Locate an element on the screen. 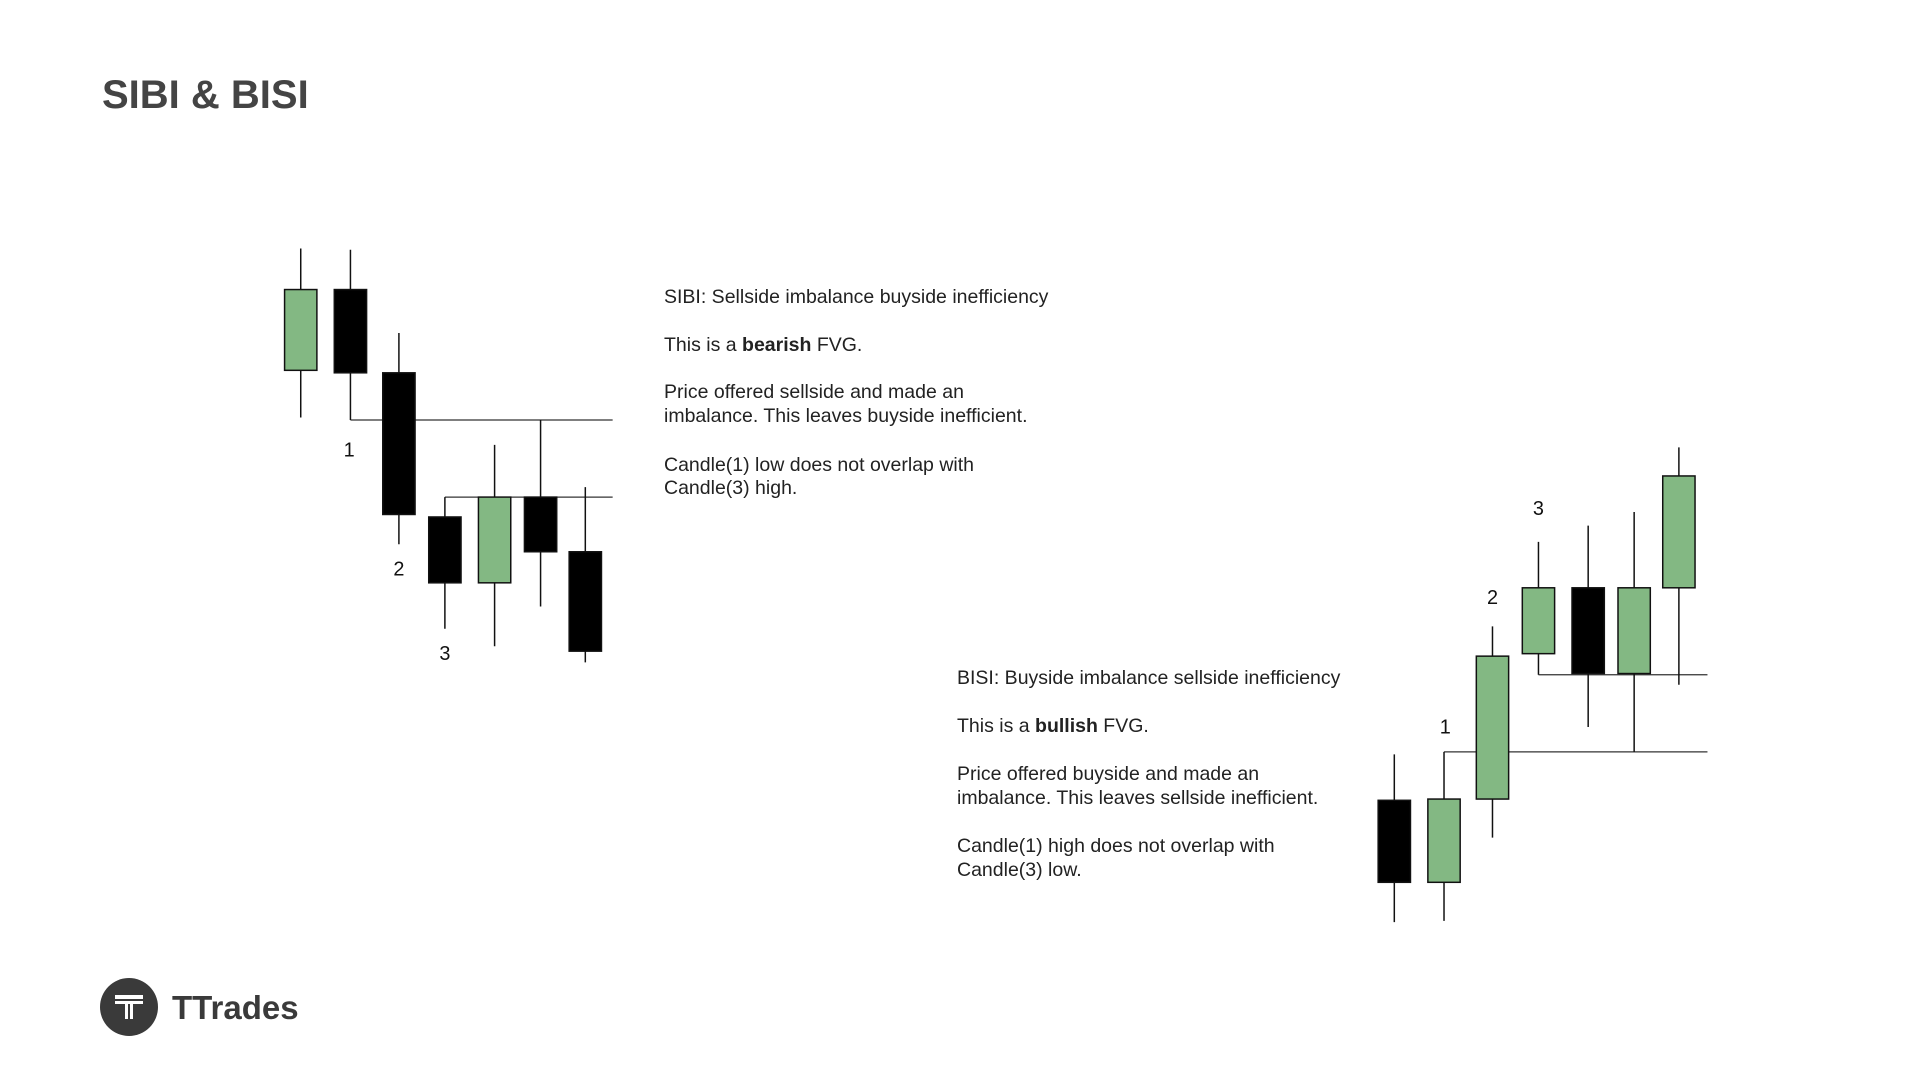 The image size is (1920, 1080). logo-mark is located at coordinates (129, 1007).